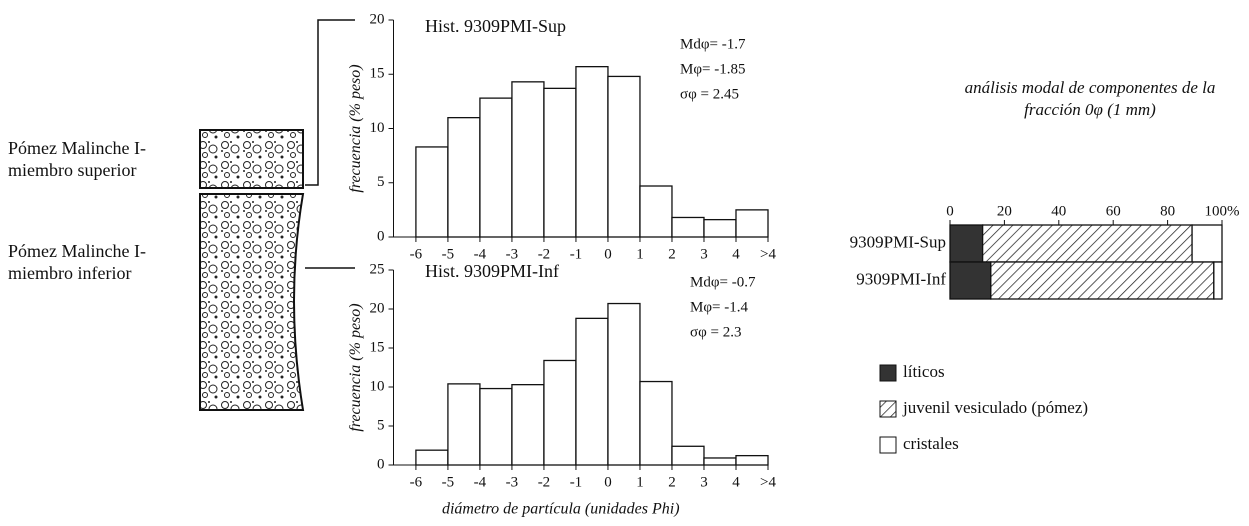  I want to click on x-tick-label: 20, so click(1004, 211).